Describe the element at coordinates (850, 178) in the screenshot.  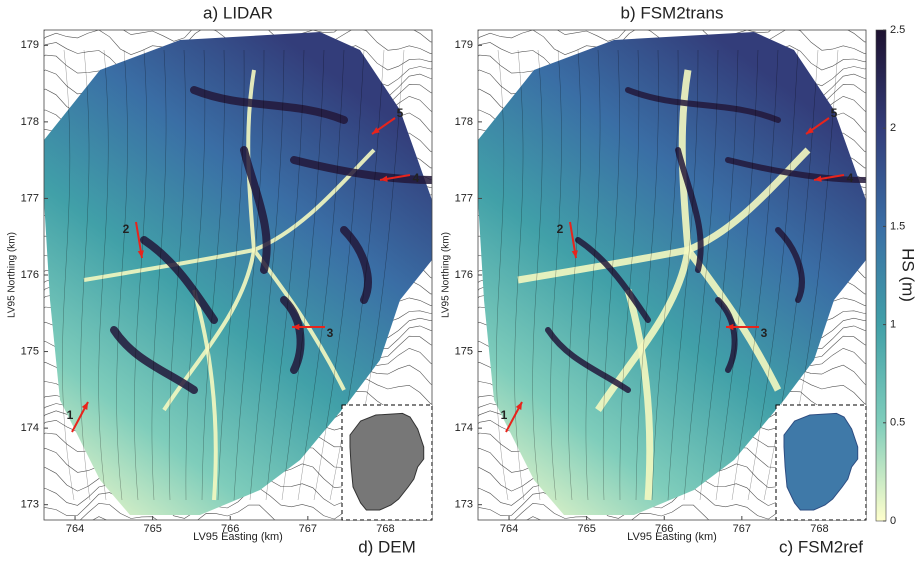
I see `annotation-label: 4` at that location.